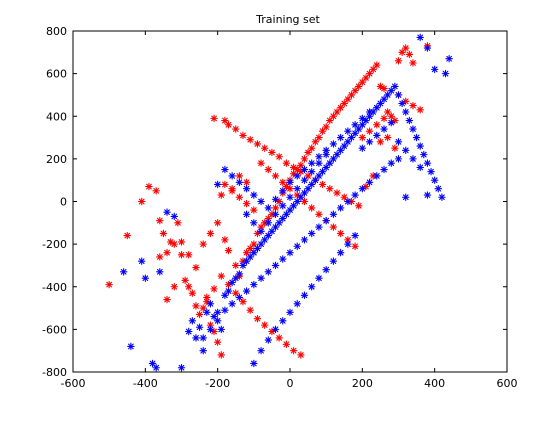  Describe the element at coordinates (73, 383) in the screenshot. I see `x-tick-label: -600` at that location.